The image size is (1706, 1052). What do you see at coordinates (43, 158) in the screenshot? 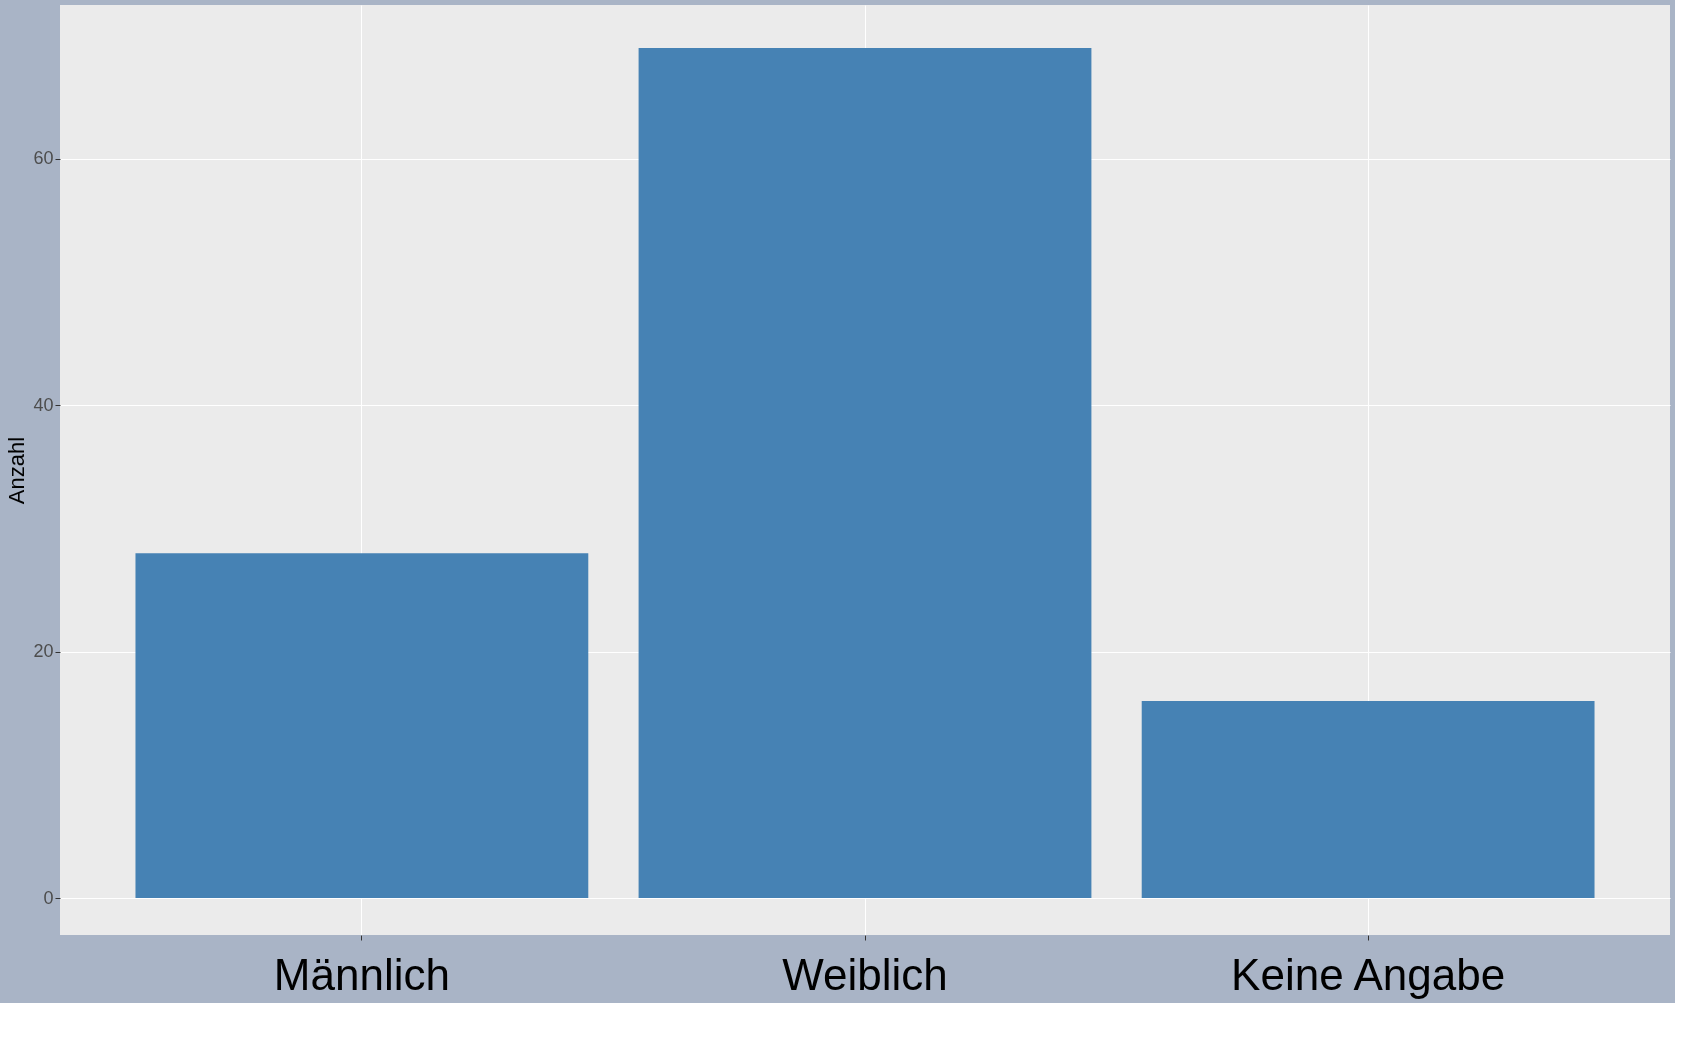
I see `y-tick-label: 60` at bounding box center [43, 158].